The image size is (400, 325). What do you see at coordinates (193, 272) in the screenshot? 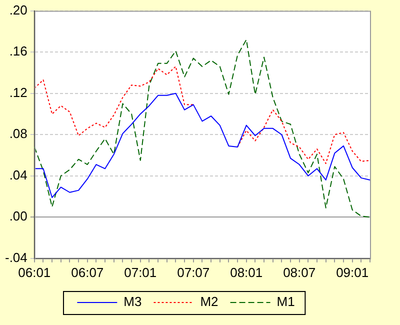
I see `x-tick-label: 07:07` at bounding box center [193, 272].